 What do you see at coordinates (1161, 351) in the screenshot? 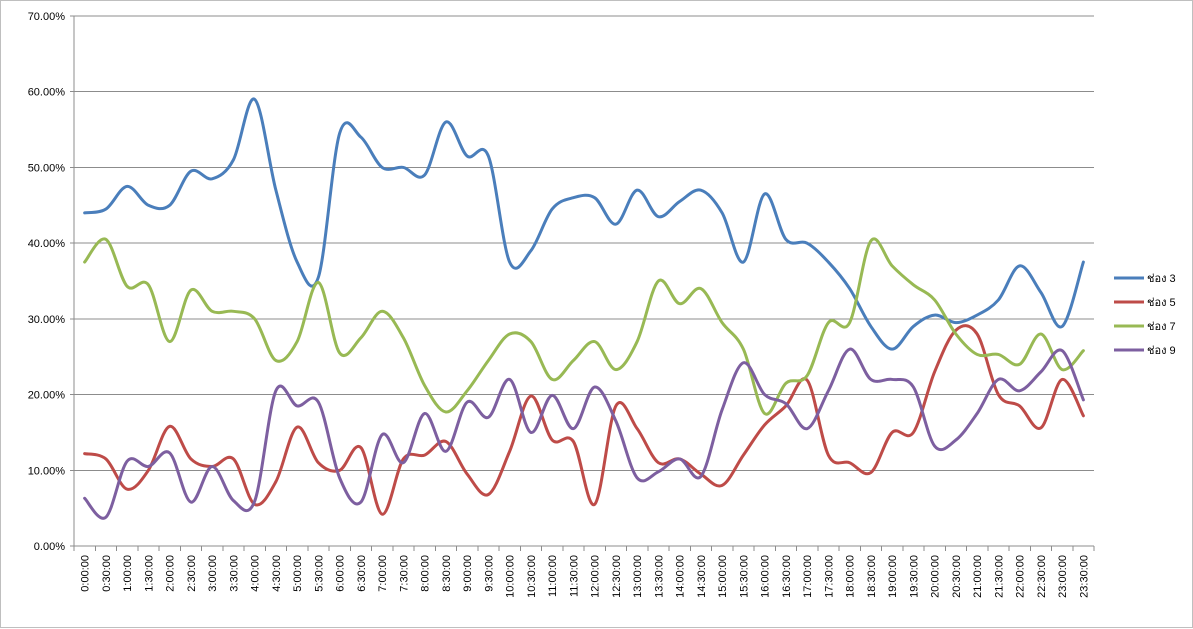
I see `legend-label: ช่อง 9` at bounding box center [1161, 351].